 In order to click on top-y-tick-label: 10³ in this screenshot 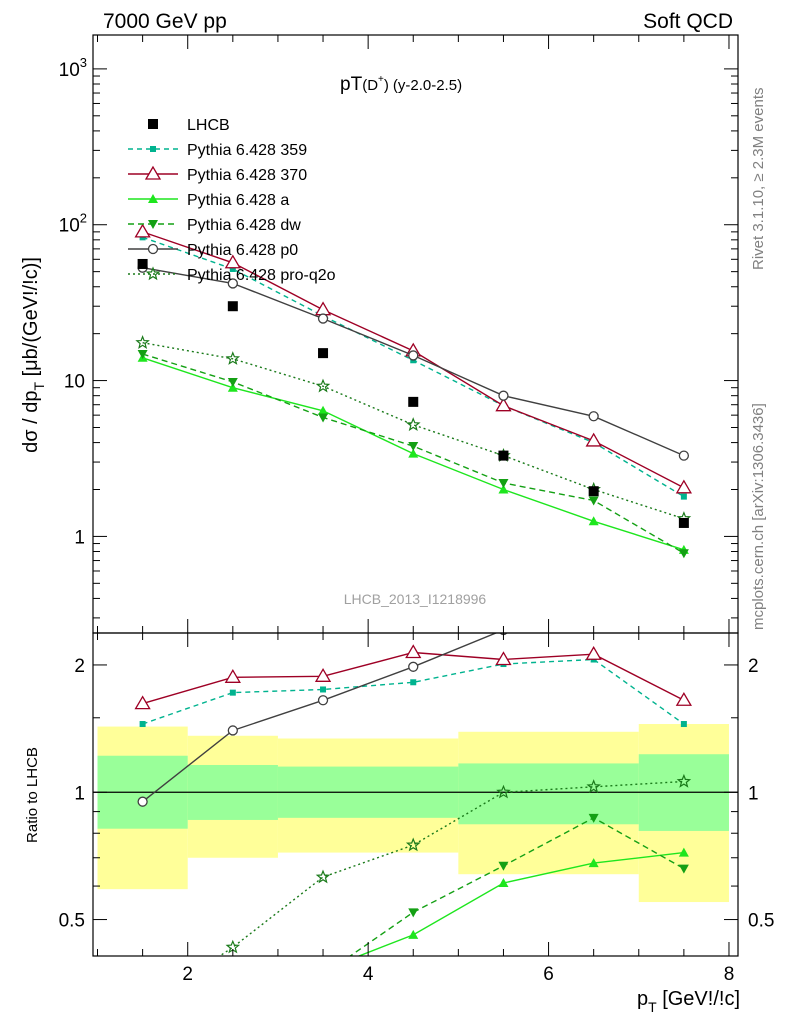, I will do `click(73, 68)`.